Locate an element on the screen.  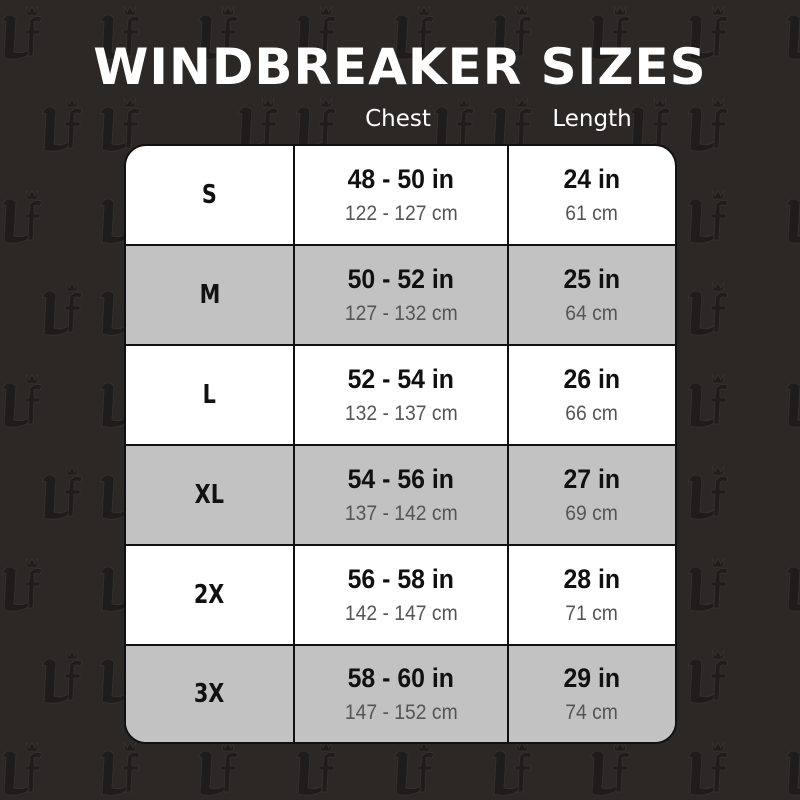
length-inches: 27 in is located at coordinates (592, 479).